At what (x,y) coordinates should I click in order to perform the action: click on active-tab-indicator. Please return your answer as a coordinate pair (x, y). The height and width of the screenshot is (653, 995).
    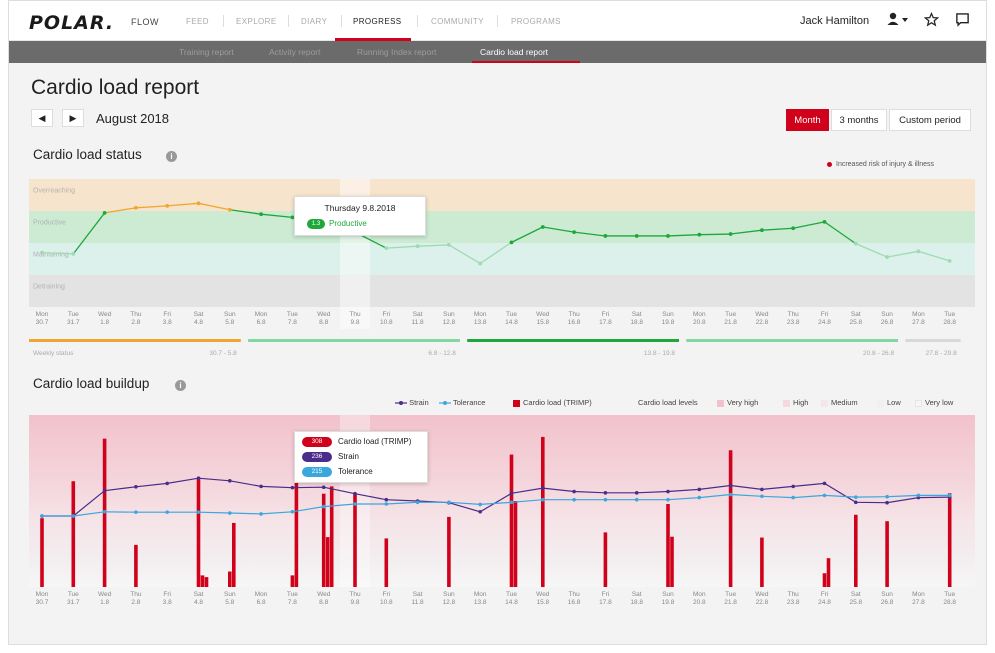
    Looking at the image, I should click on (526, 62).